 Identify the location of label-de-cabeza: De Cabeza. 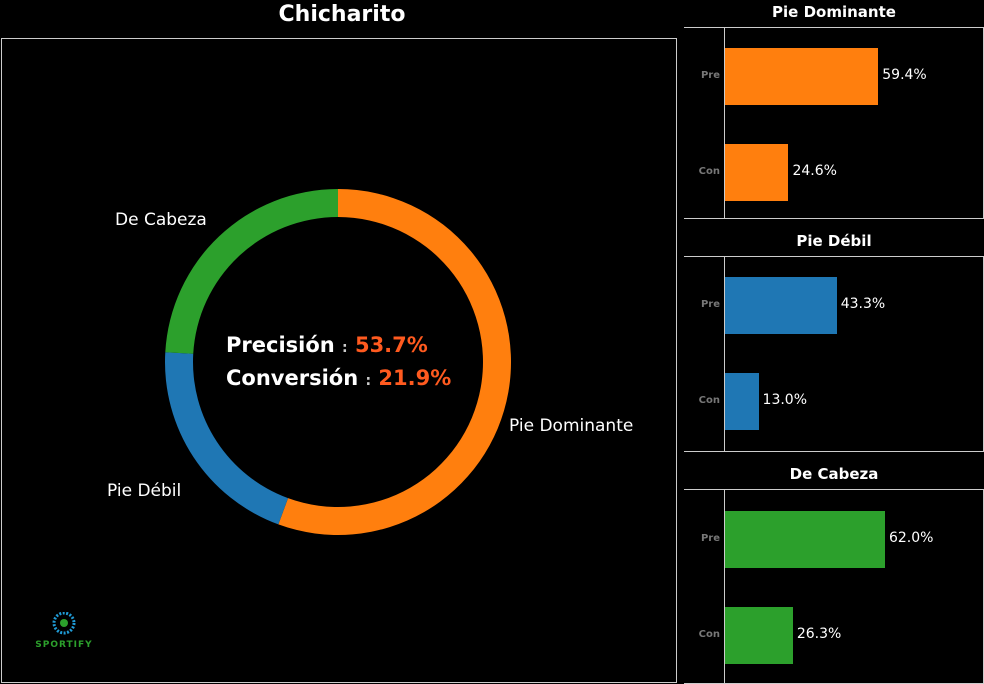
(161, 220).